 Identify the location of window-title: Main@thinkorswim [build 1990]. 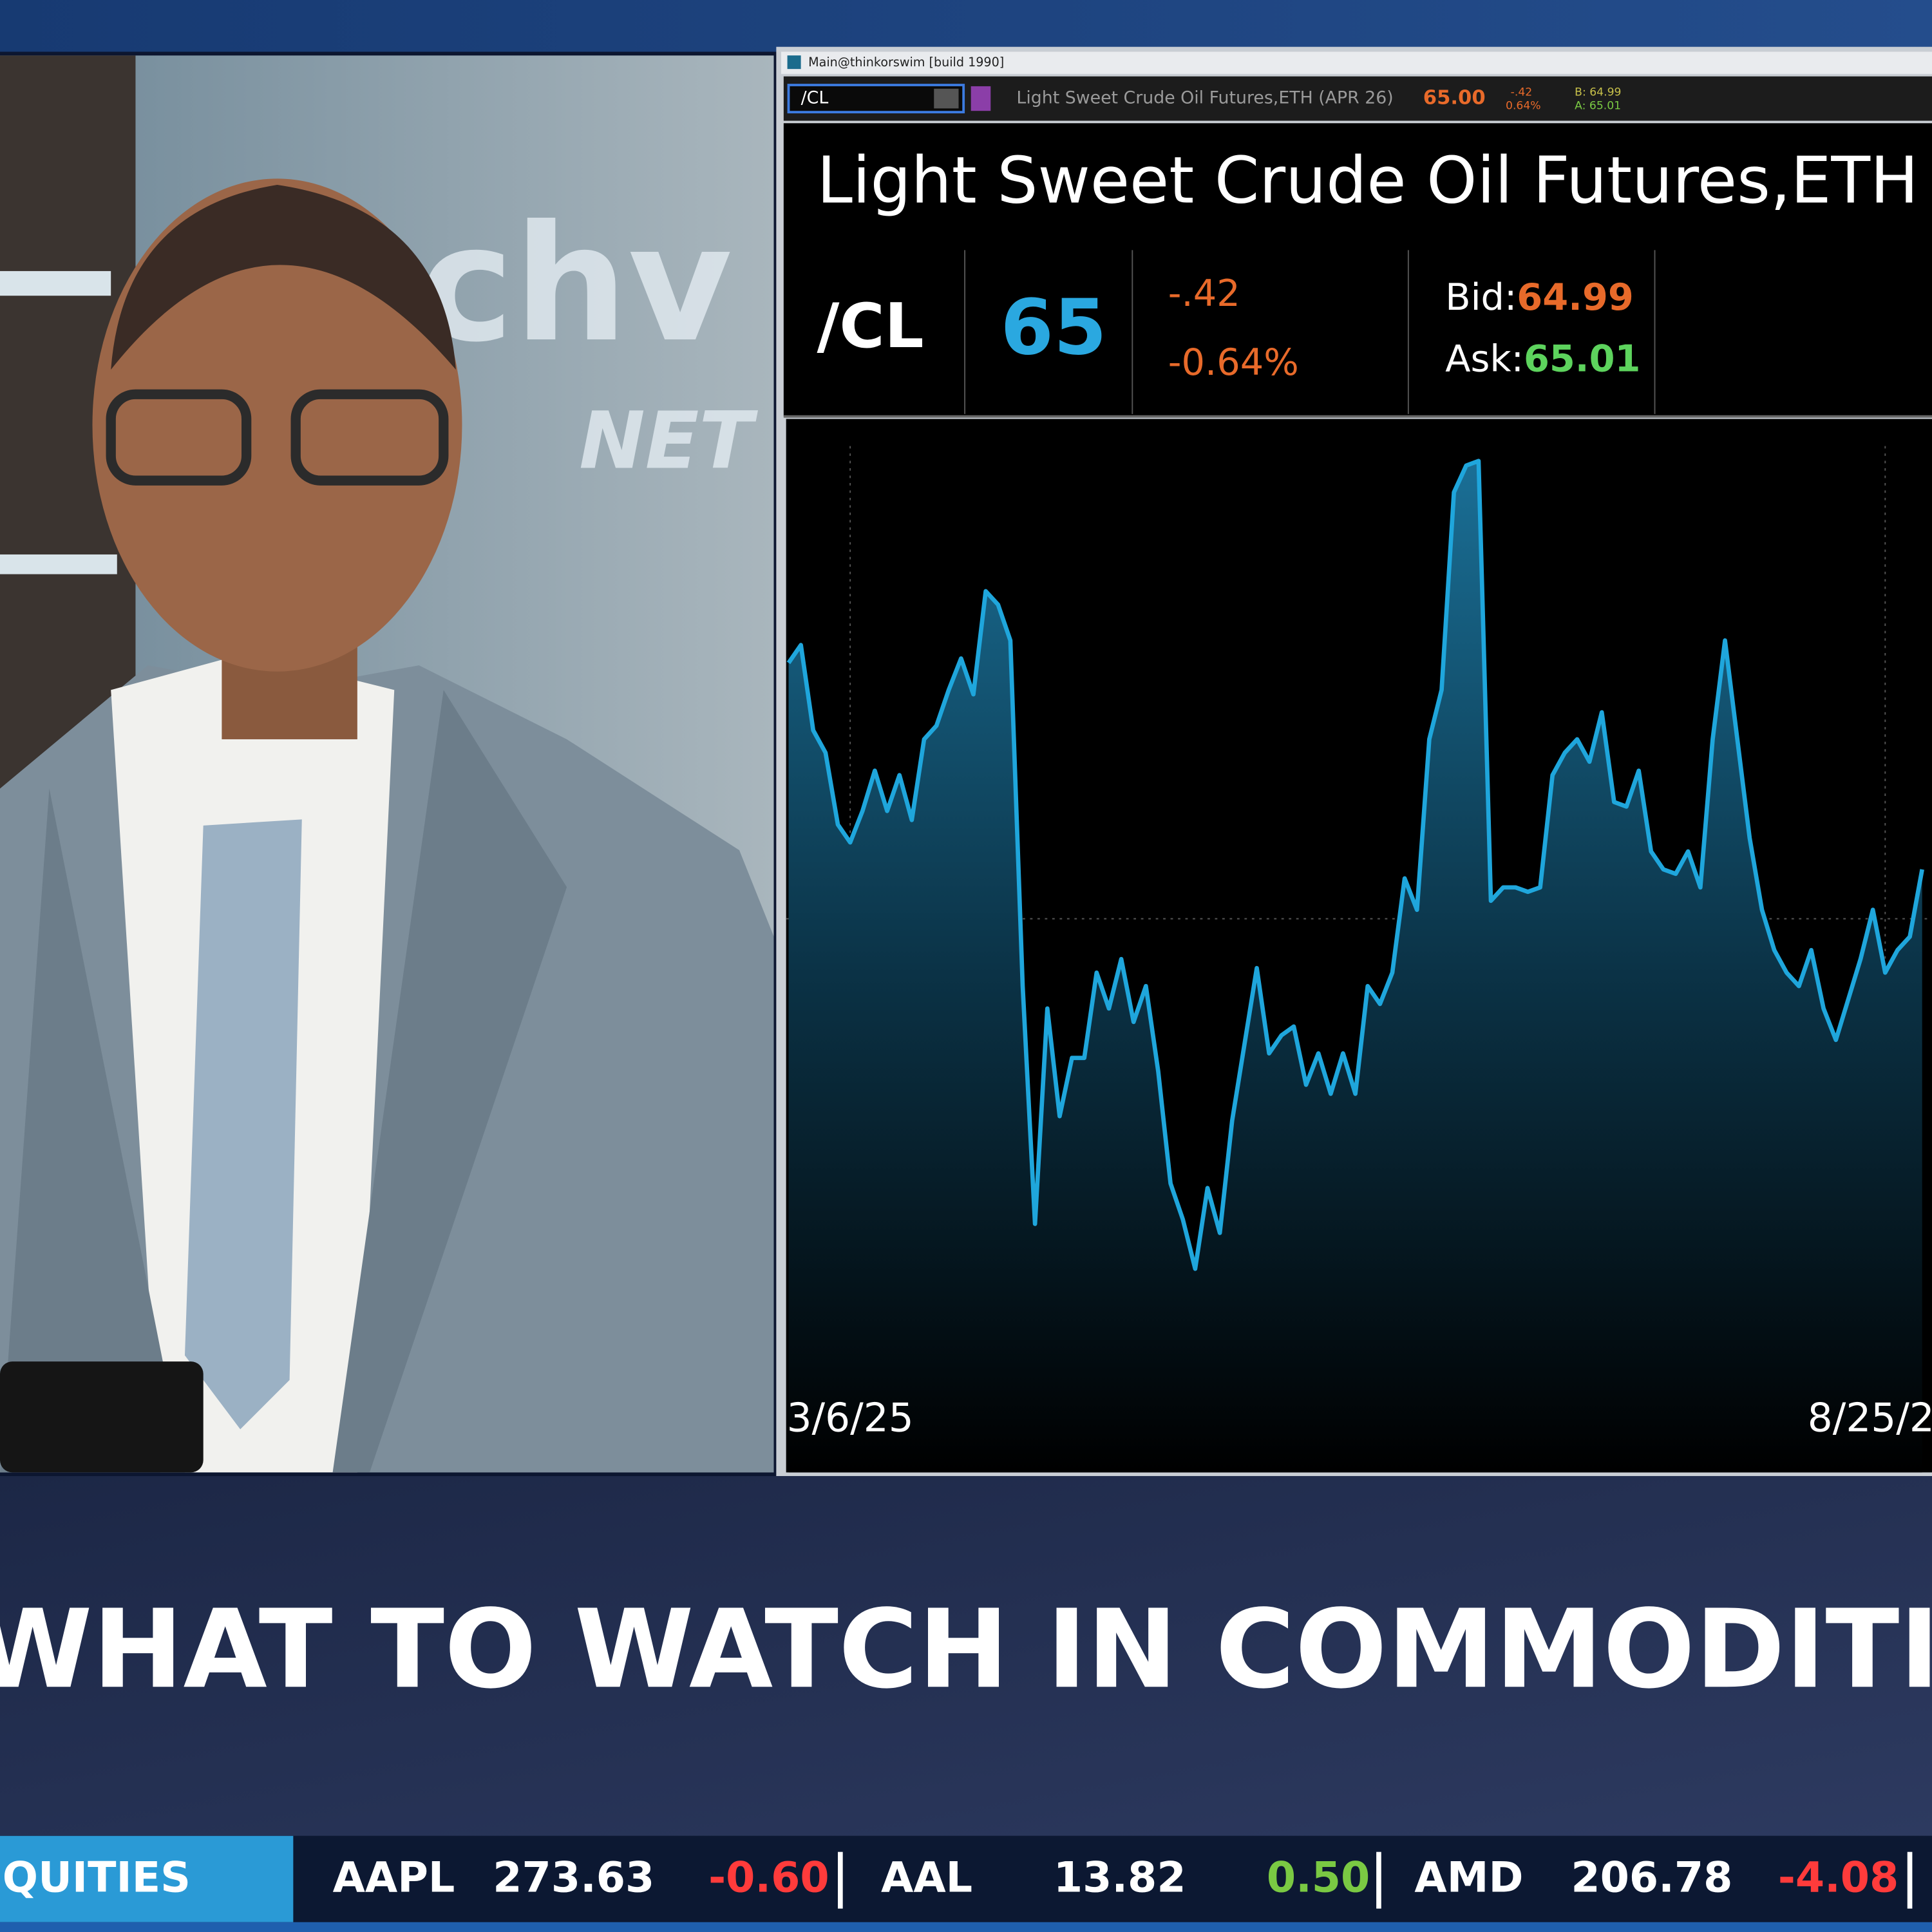
(906, 62).